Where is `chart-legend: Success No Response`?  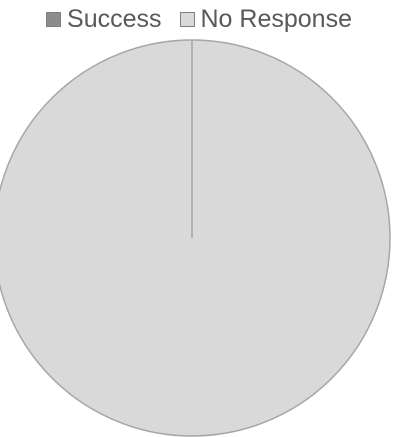
chart-legend: Success No Response is located at coordinates (199, 19).